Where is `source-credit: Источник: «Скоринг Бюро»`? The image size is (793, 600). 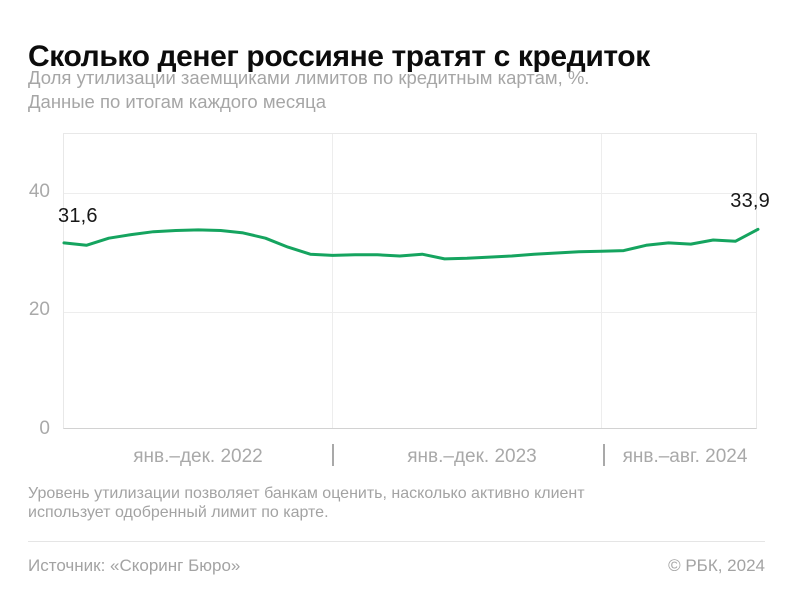
source-credit: Источник: «Скоринг Бюро» is located at coordinates (134, 565).